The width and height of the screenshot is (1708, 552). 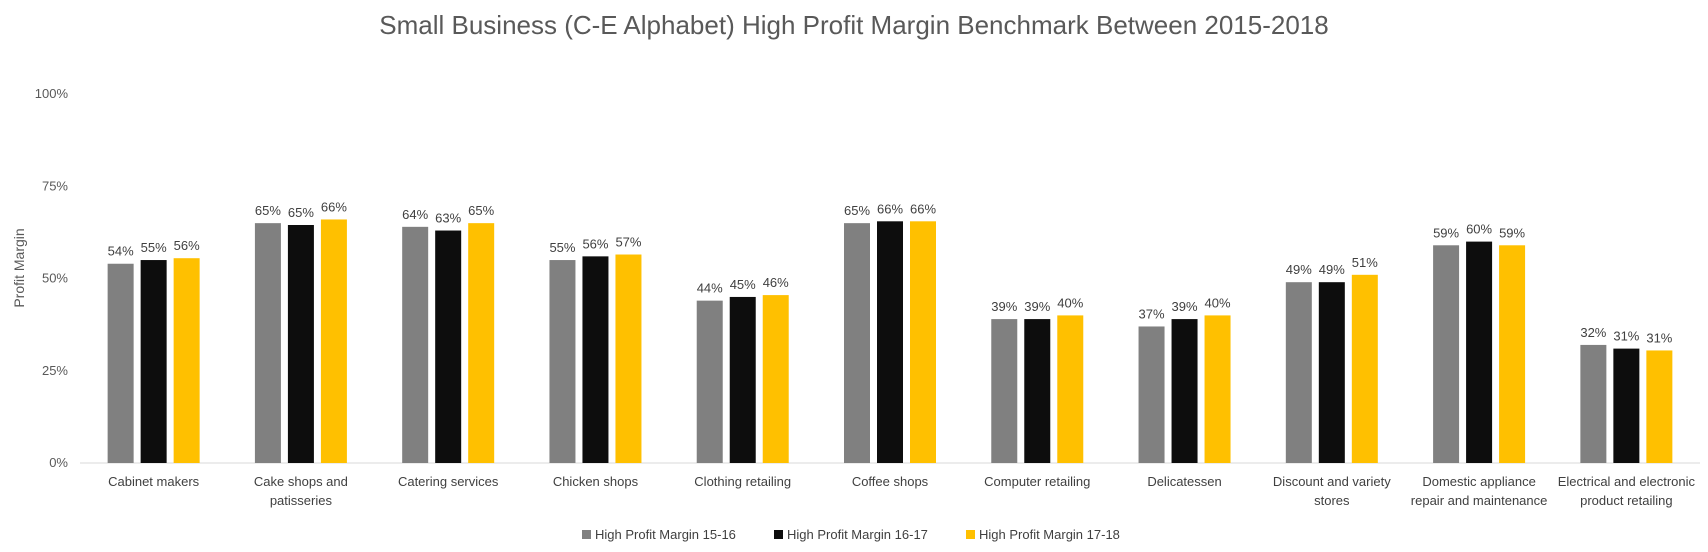 I want to click on category-label: Cabinet makers, so click(x=154, y=481).